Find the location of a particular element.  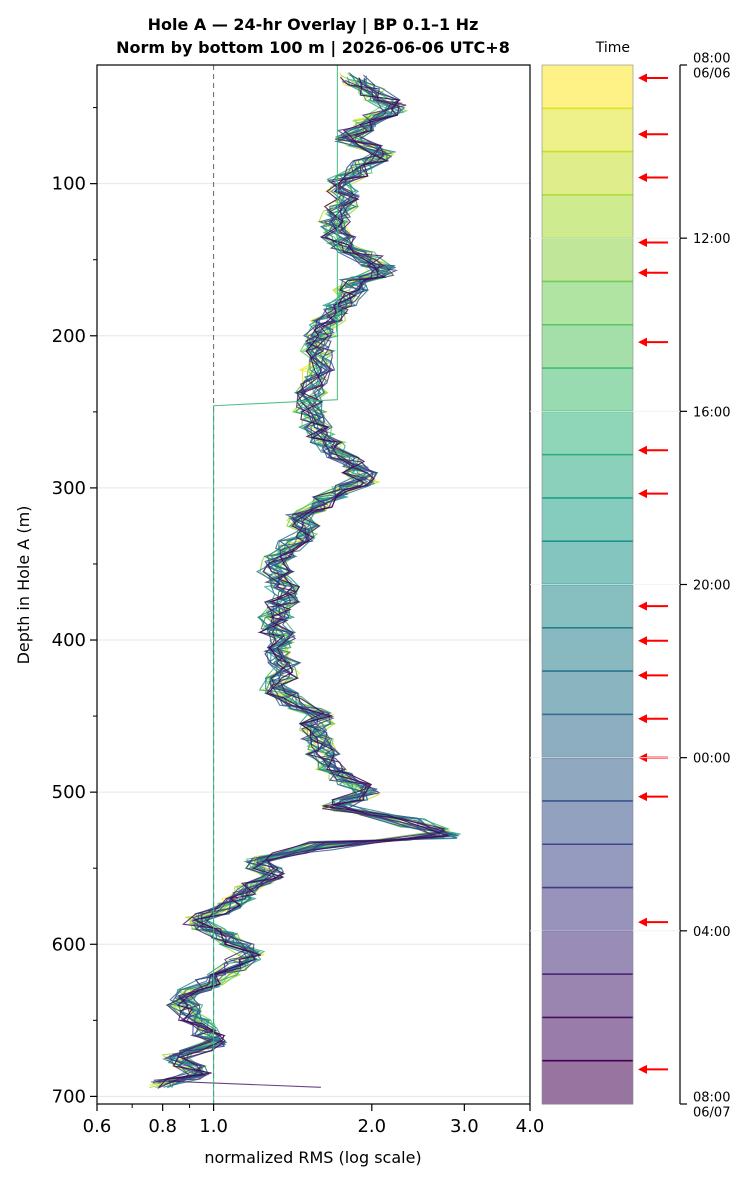

single-series-line is located at coordinates (275, 584).